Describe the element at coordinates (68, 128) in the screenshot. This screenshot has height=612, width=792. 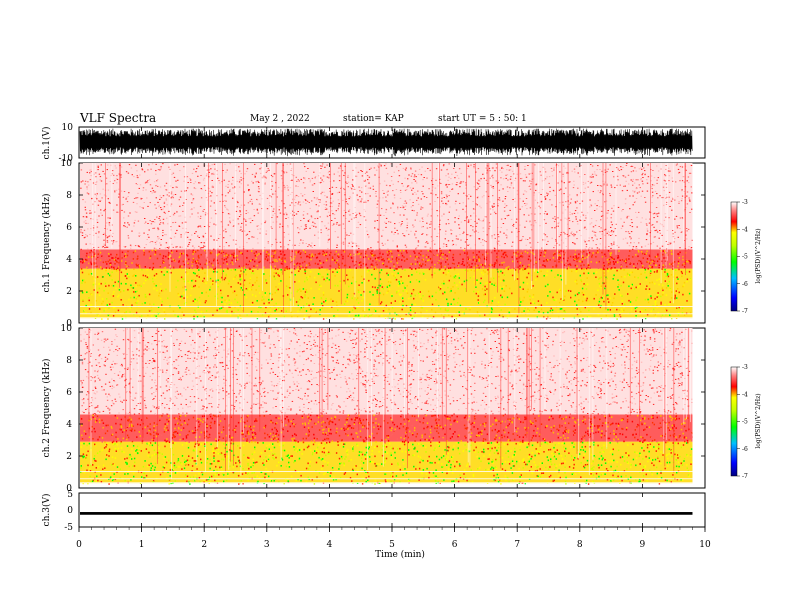
I see `ch1-ytick-top: 10` at that location.